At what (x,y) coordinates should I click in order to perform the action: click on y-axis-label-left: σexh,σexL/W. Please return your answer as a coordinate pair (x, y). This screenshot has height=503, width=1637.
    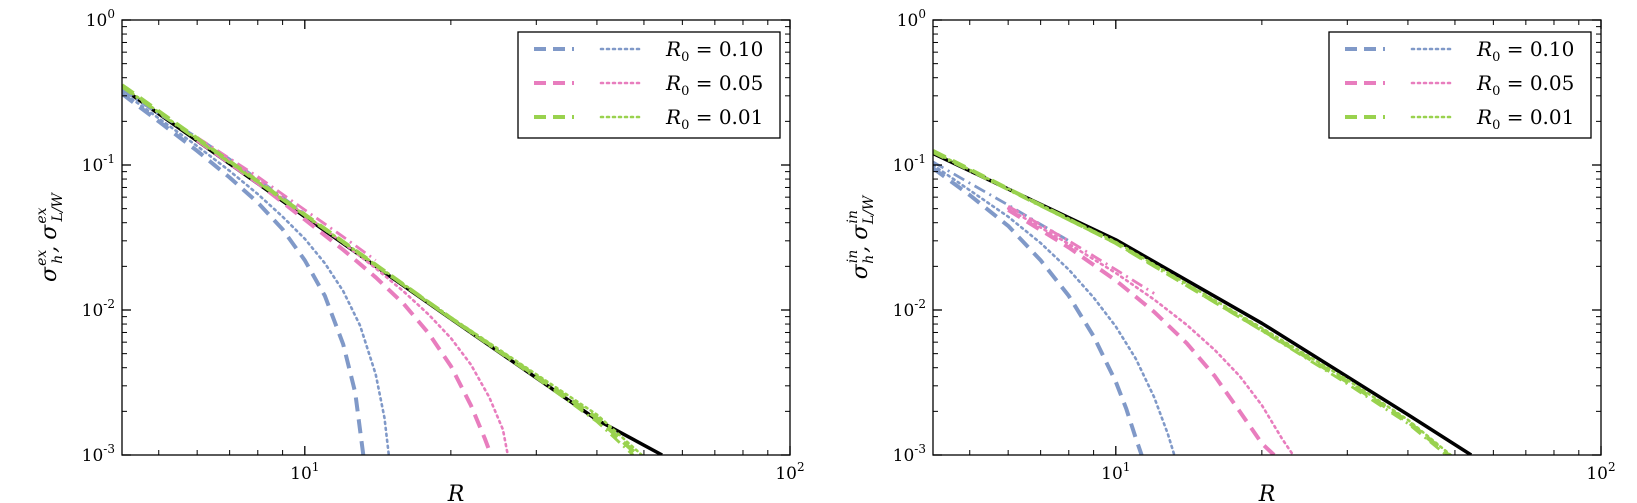
    Looking at the image, I should click on (50, 236).